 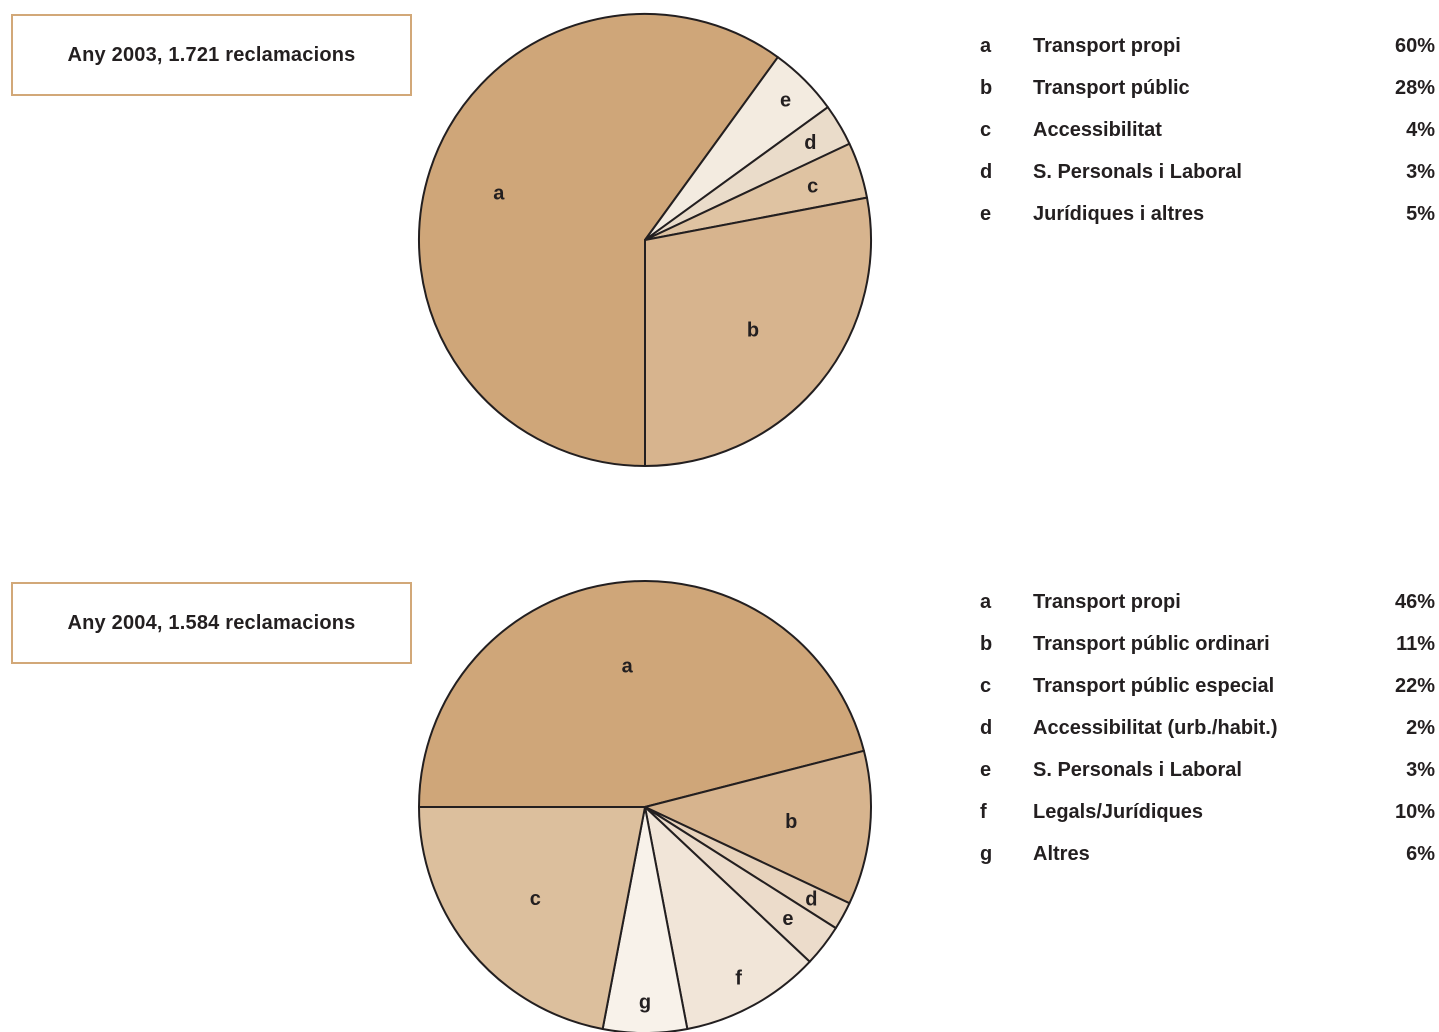 I want to click on legend-row-a: a Transport propi 46%, so click(x=1207, y=612).